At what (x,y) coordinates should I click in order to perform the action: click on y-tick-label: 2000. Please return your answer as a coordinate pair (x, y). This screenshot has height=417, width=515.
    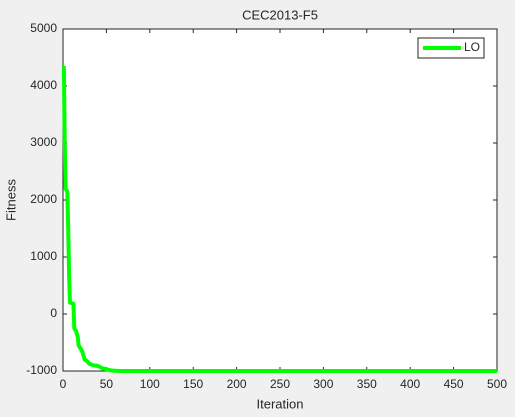
    Looking at the image, I should click on (43, 199).